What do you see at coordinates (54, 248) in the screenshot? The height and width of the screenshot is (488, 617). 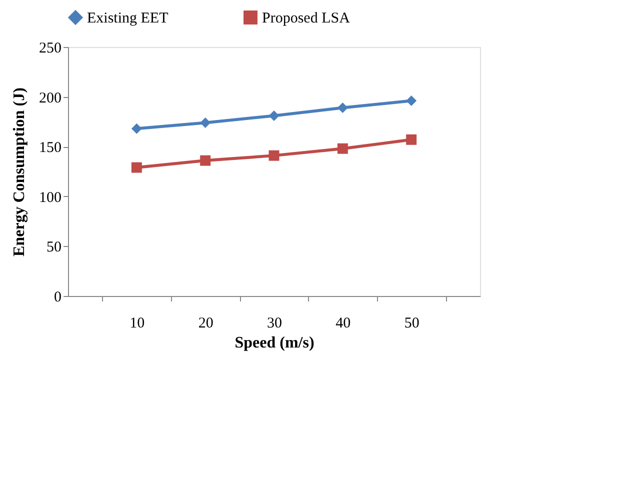 I see `y-tick-label: 50` at bounding box center [54, 248].